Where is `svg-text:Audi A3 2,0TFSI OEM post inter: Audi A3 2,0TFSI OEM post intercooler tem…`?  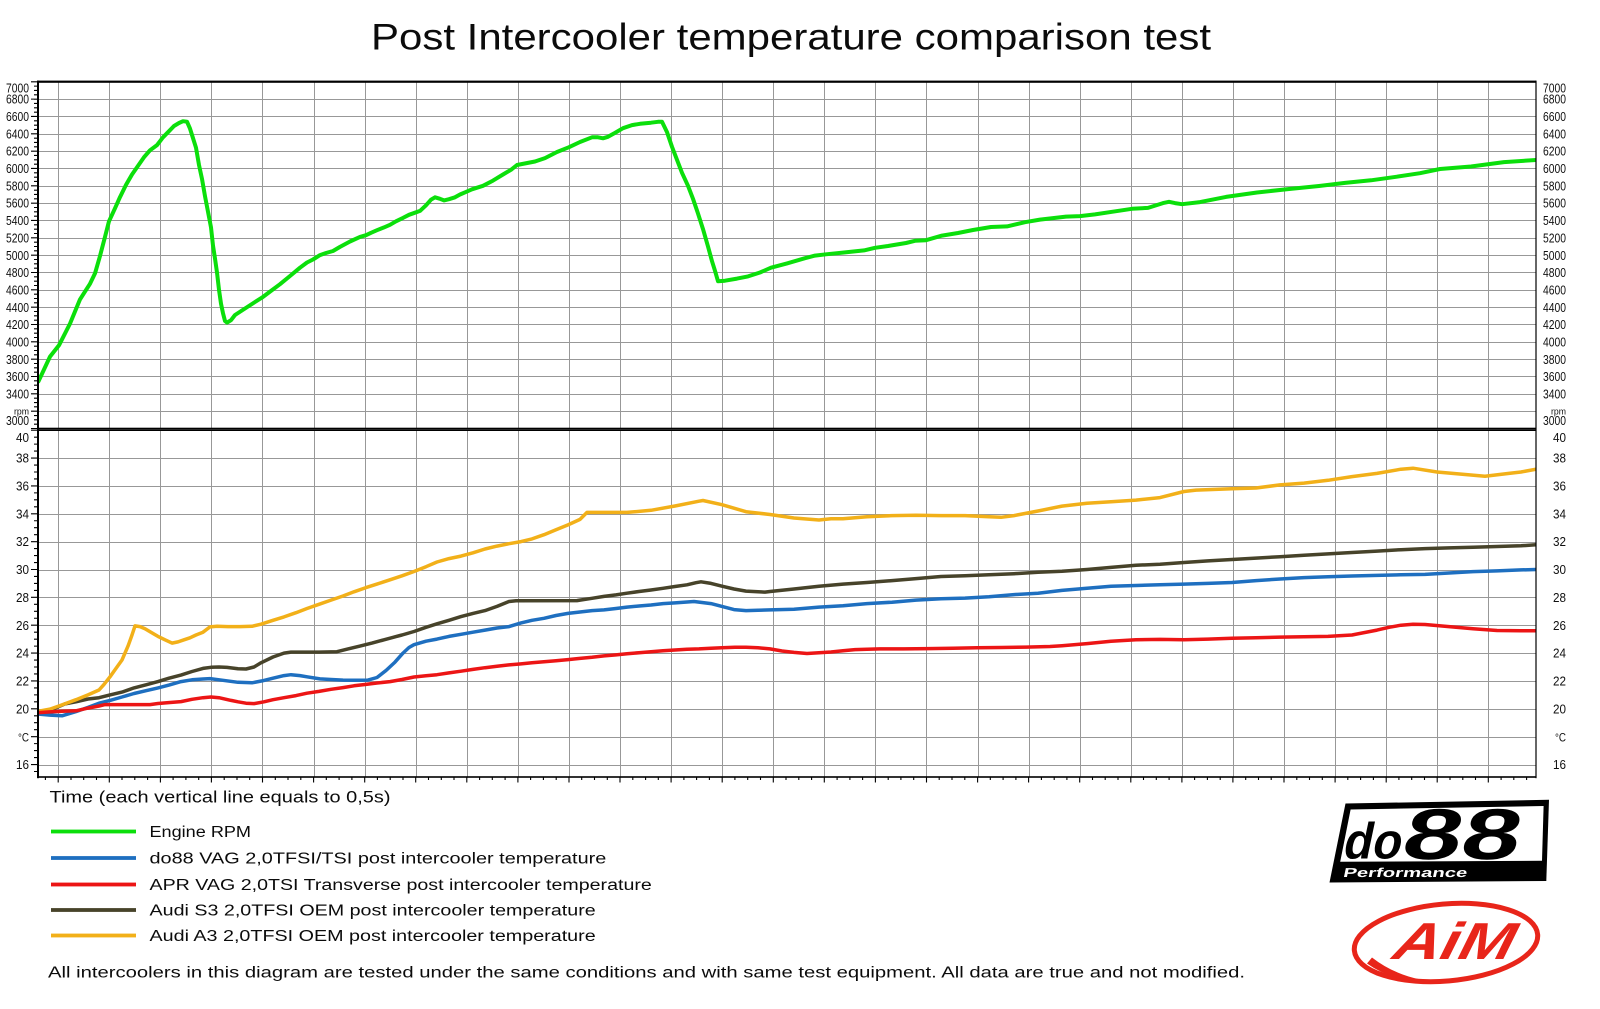 svg-text:Audi A3 2,0TFSI OEM post inter: Audi A3 2,0TFSI OEM post intercooler tem… is located at coordinates (373, 936).